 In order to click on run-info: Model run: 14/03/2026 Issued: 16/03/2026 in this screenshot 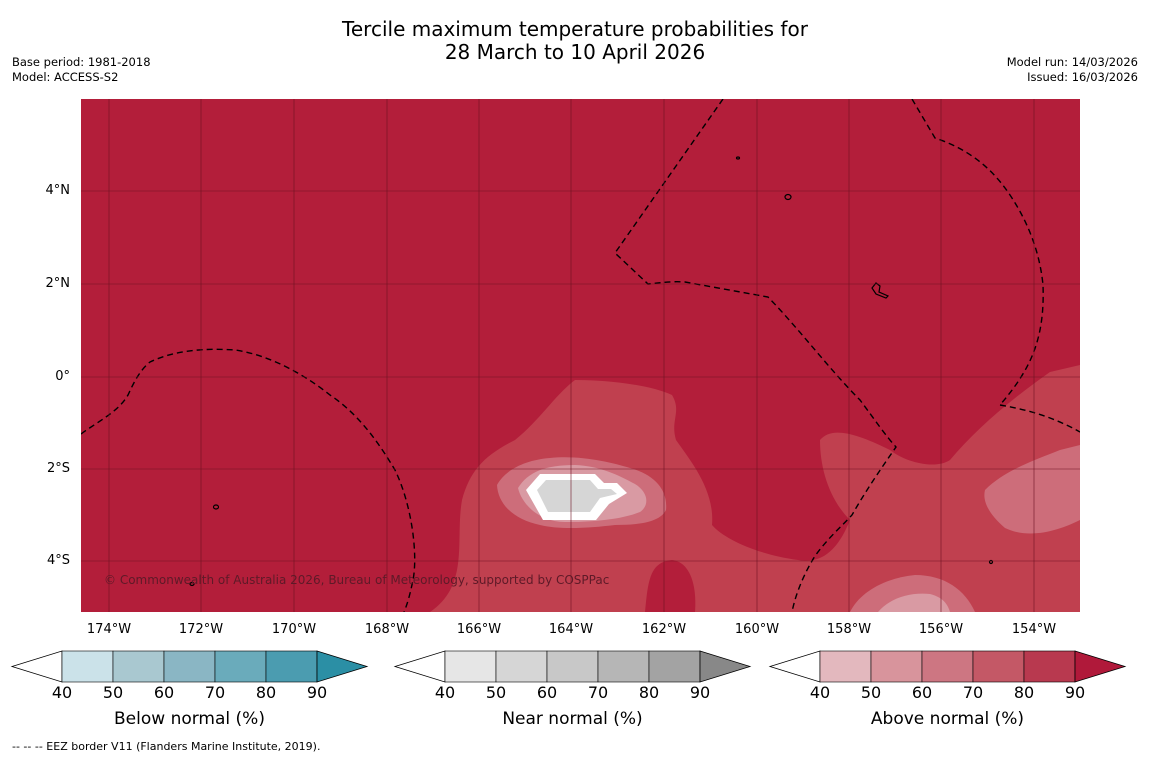, I will do `click(1072, 70)`.